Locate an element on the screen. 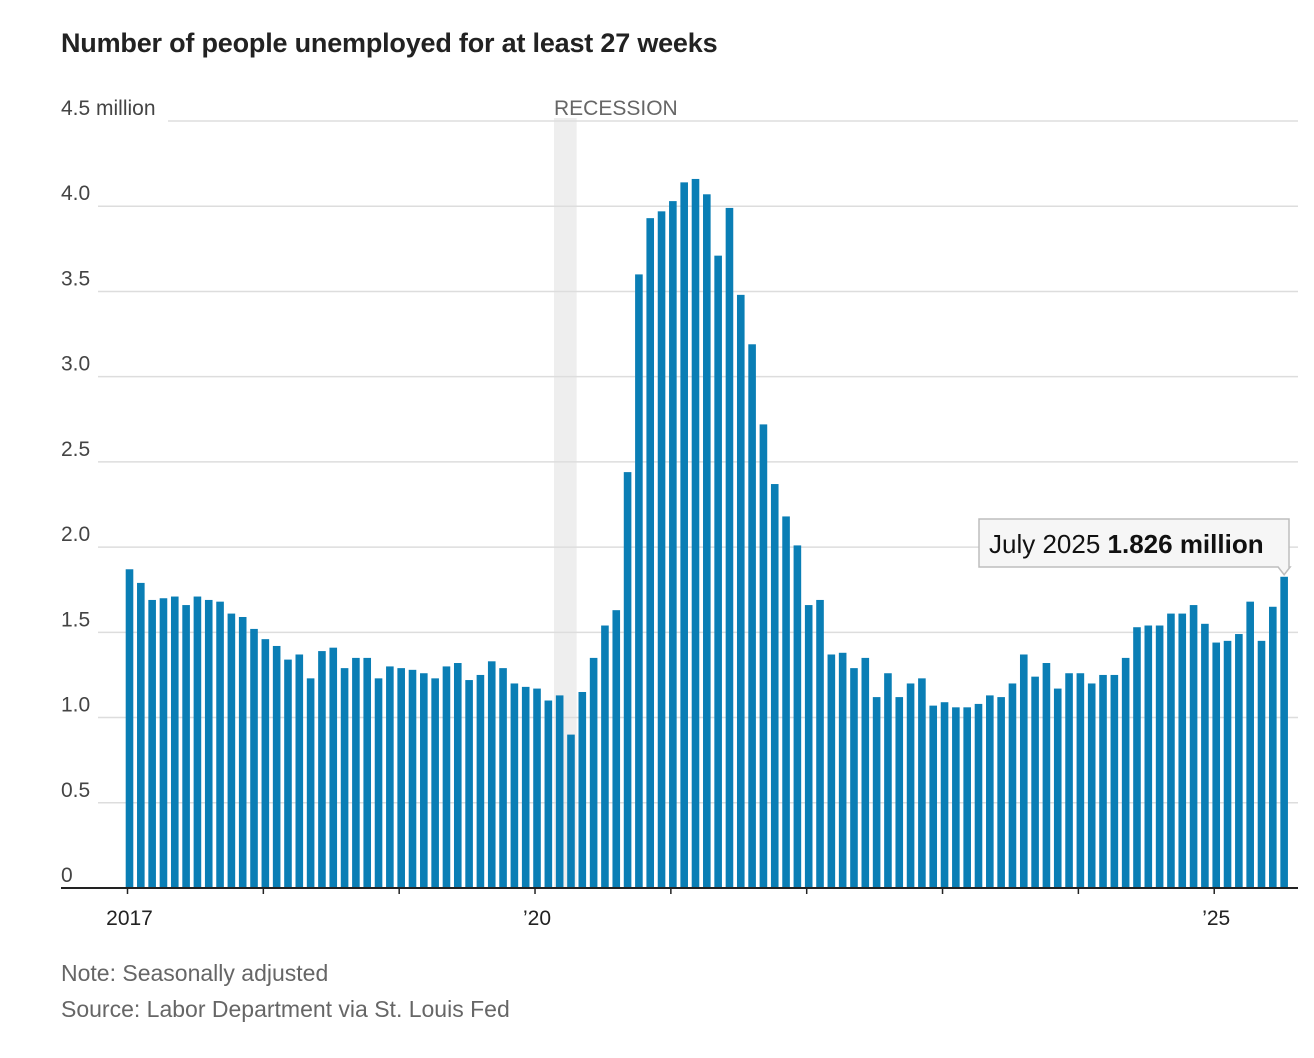  annotation-value: 1.826 million is located at coordinates (1186, 544).